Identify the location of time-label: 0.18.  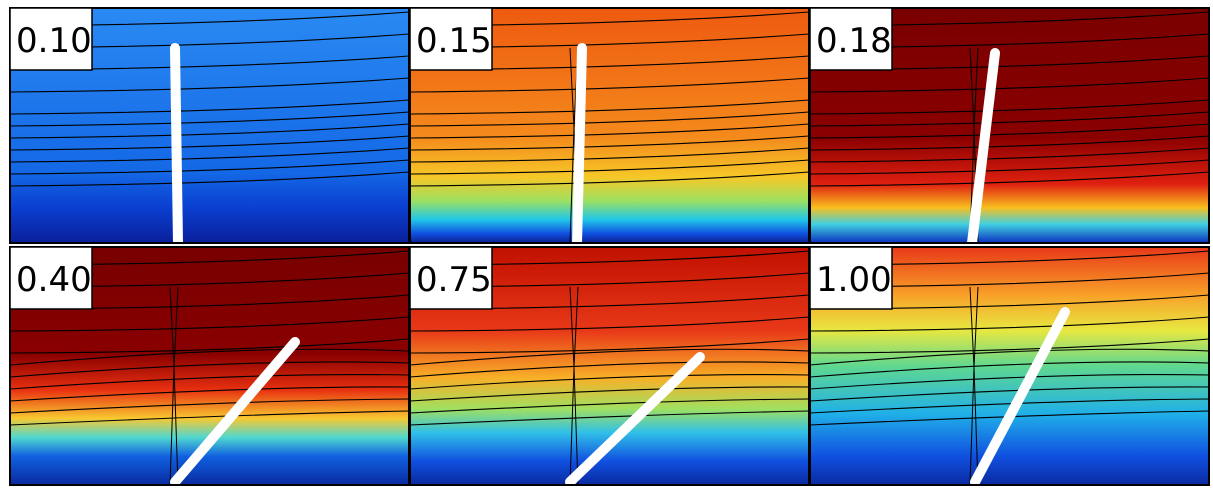
(854, 41).